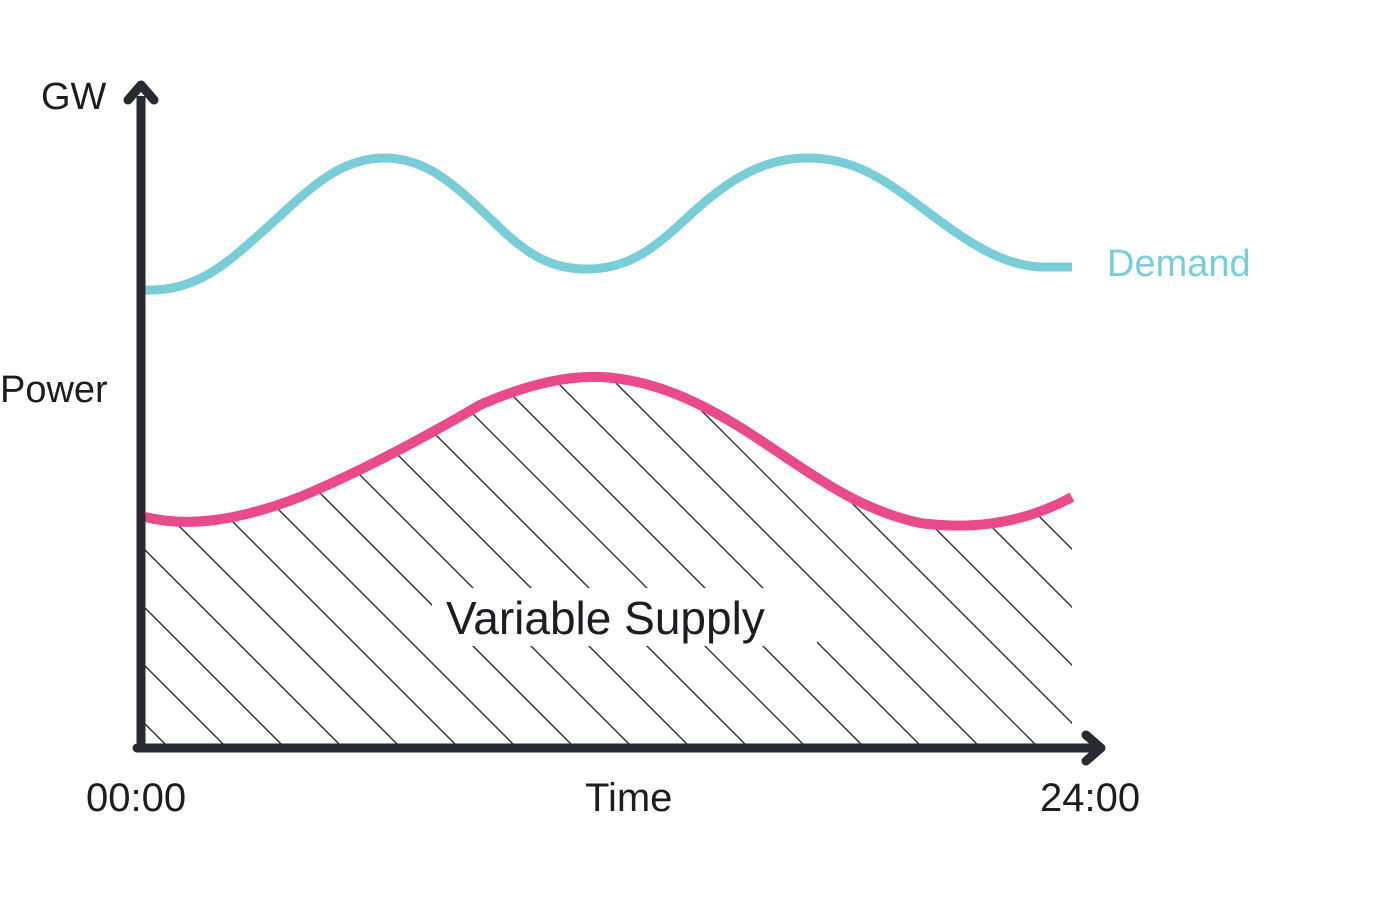 This screenshot has width=1377, height=919. I want to click on x-axis, so click(619, 748).